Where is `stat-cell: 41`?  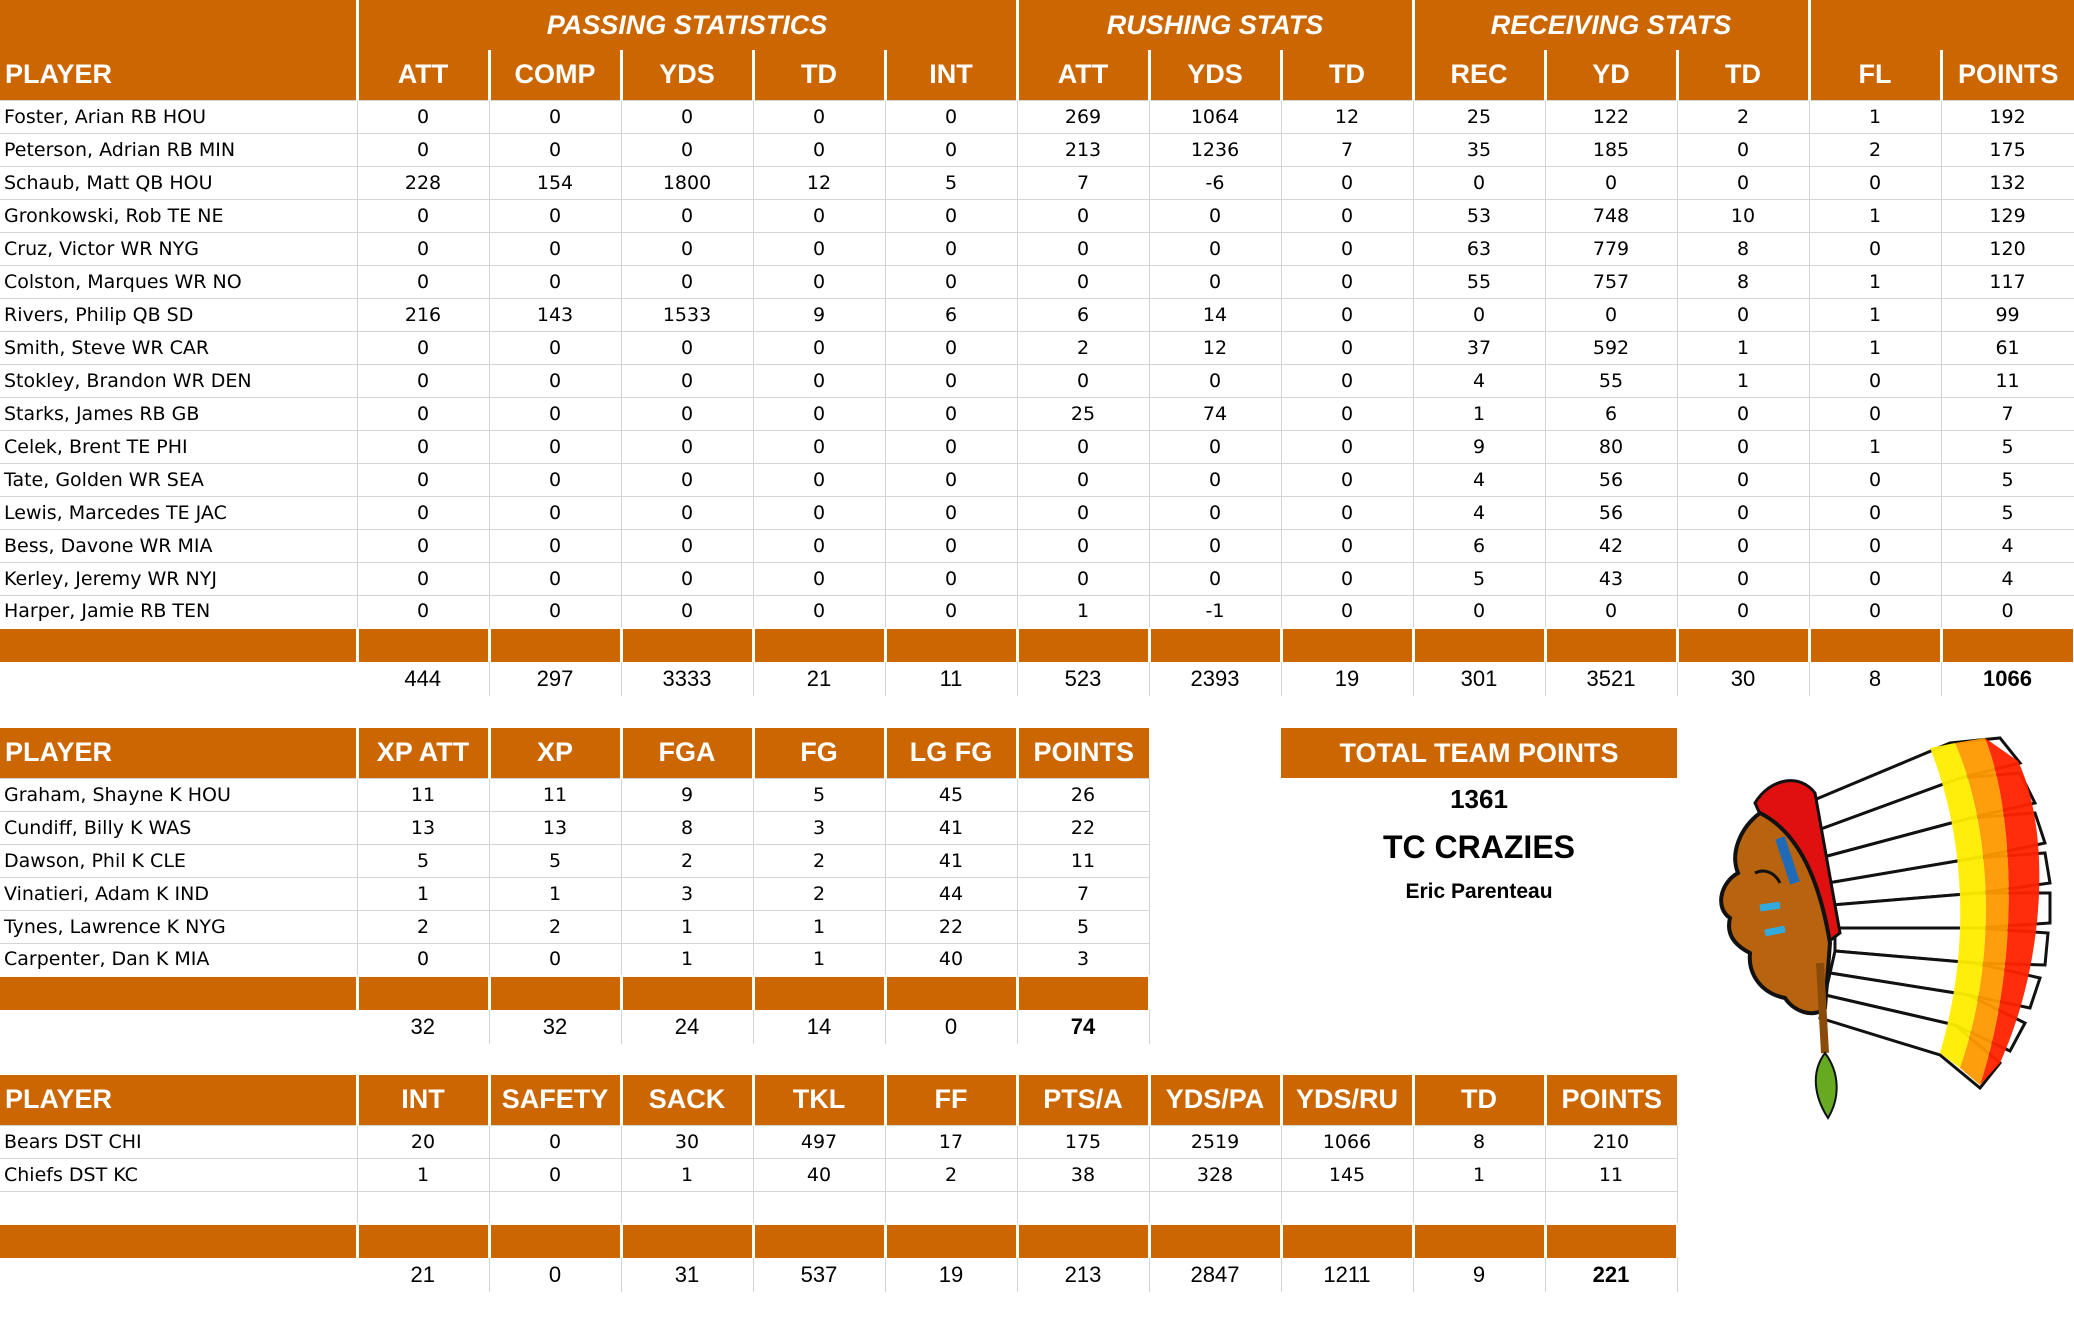 stat-cell: 41 is located at coordinates (951, 827).